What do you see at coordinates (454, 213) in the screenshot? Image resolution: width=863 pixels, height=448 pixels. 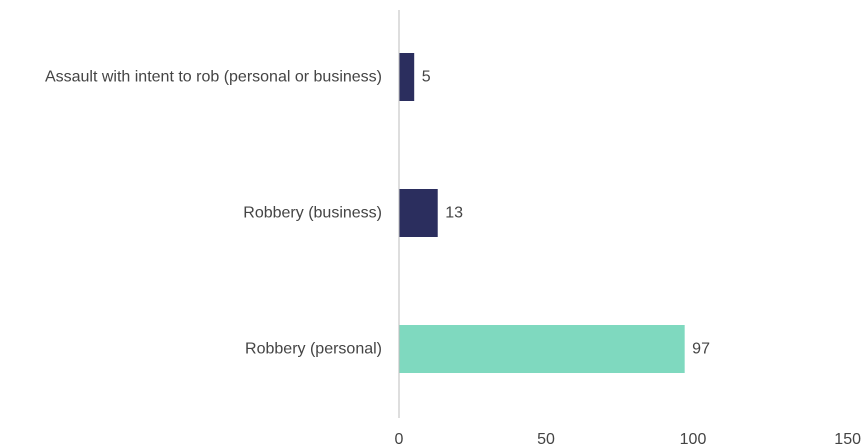 I see `value-label: 13` at bounding box center [454, 213].